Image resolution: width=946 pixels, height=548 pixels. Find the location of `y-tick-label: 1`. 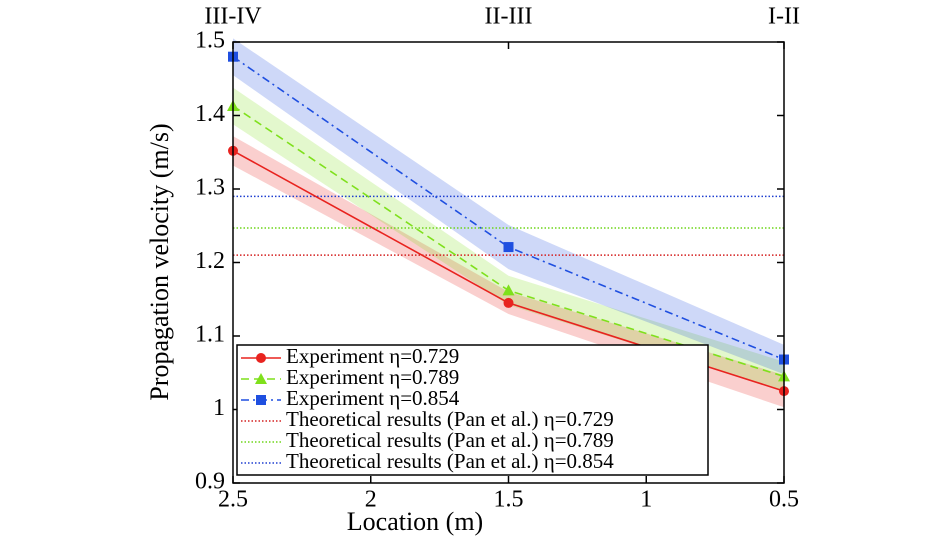

y-tick-label: 1 is located at coordinates (219, 408).